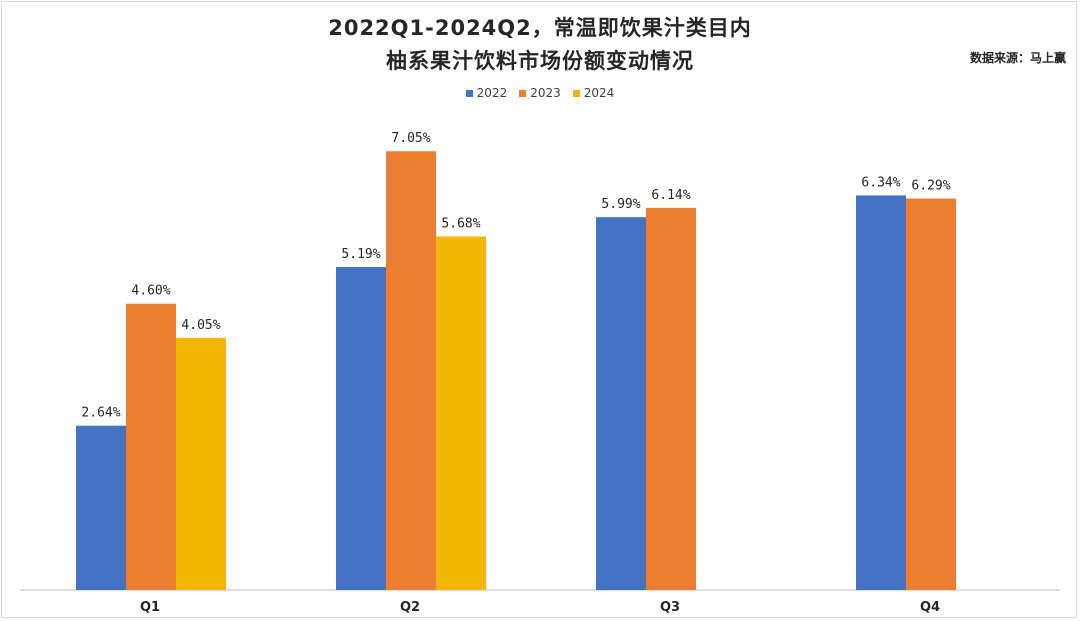  Describe the element at coordinates (100, 413) in the screenshot. I see `data-label-2022-Q1: 2.64%` at that location.